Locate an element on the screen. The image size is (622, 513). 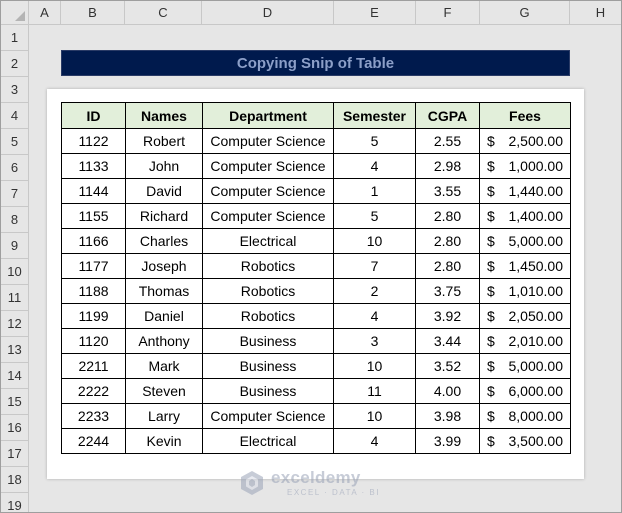
row-header-8: 8 is located at coordinates (15, 220).